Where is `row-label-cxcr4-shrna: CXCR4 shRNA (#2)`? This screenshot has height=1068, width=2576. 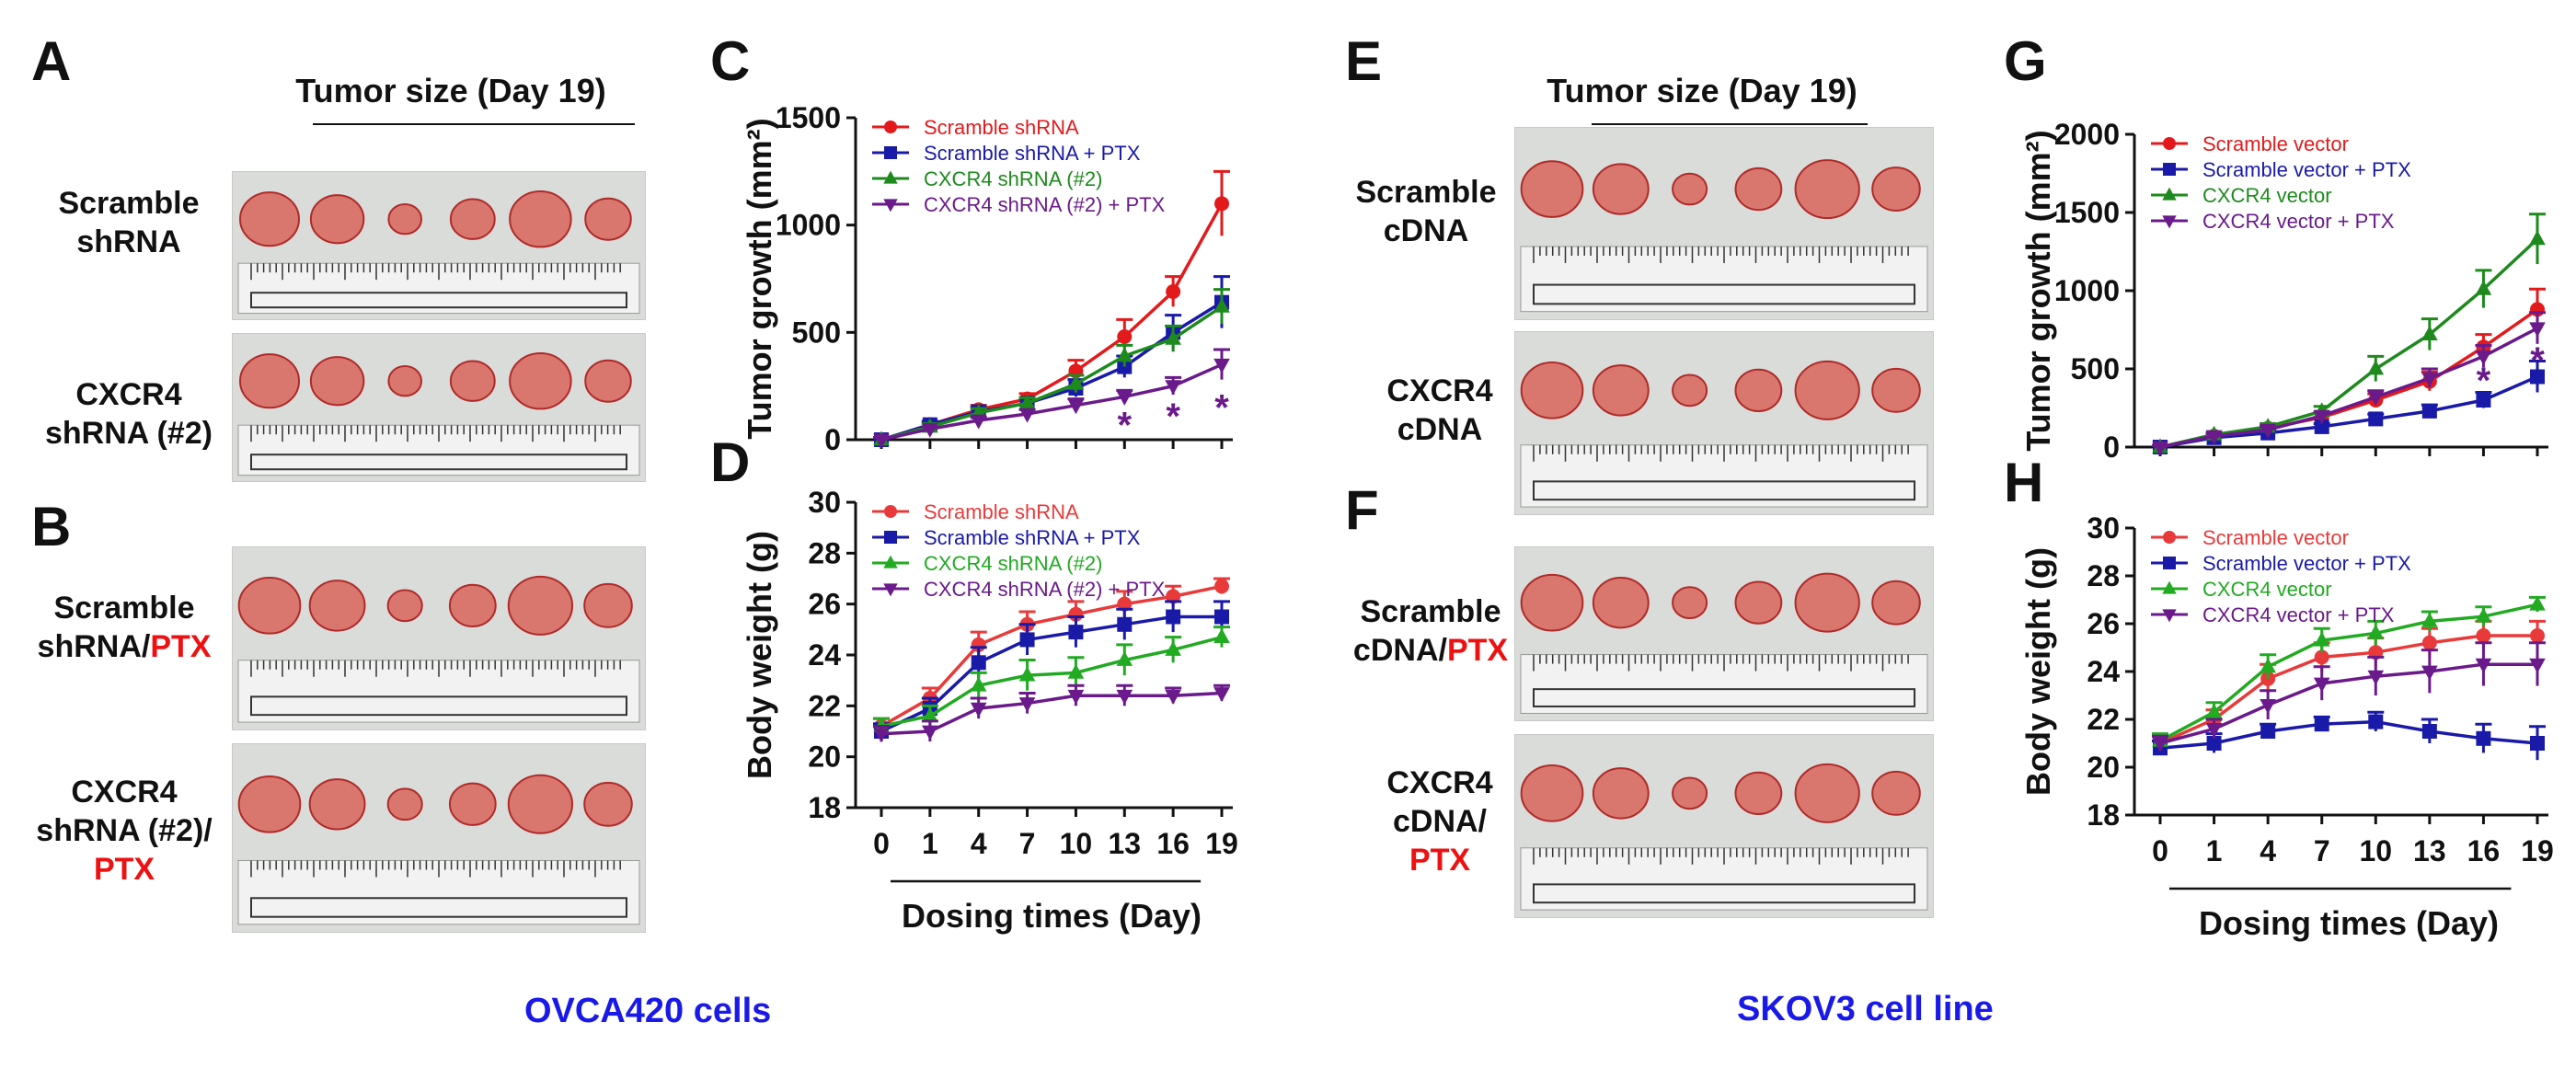 row-label-cxcr4-shrna: CXCR4 shRNA (#2) is located at coordinates (129, 414).